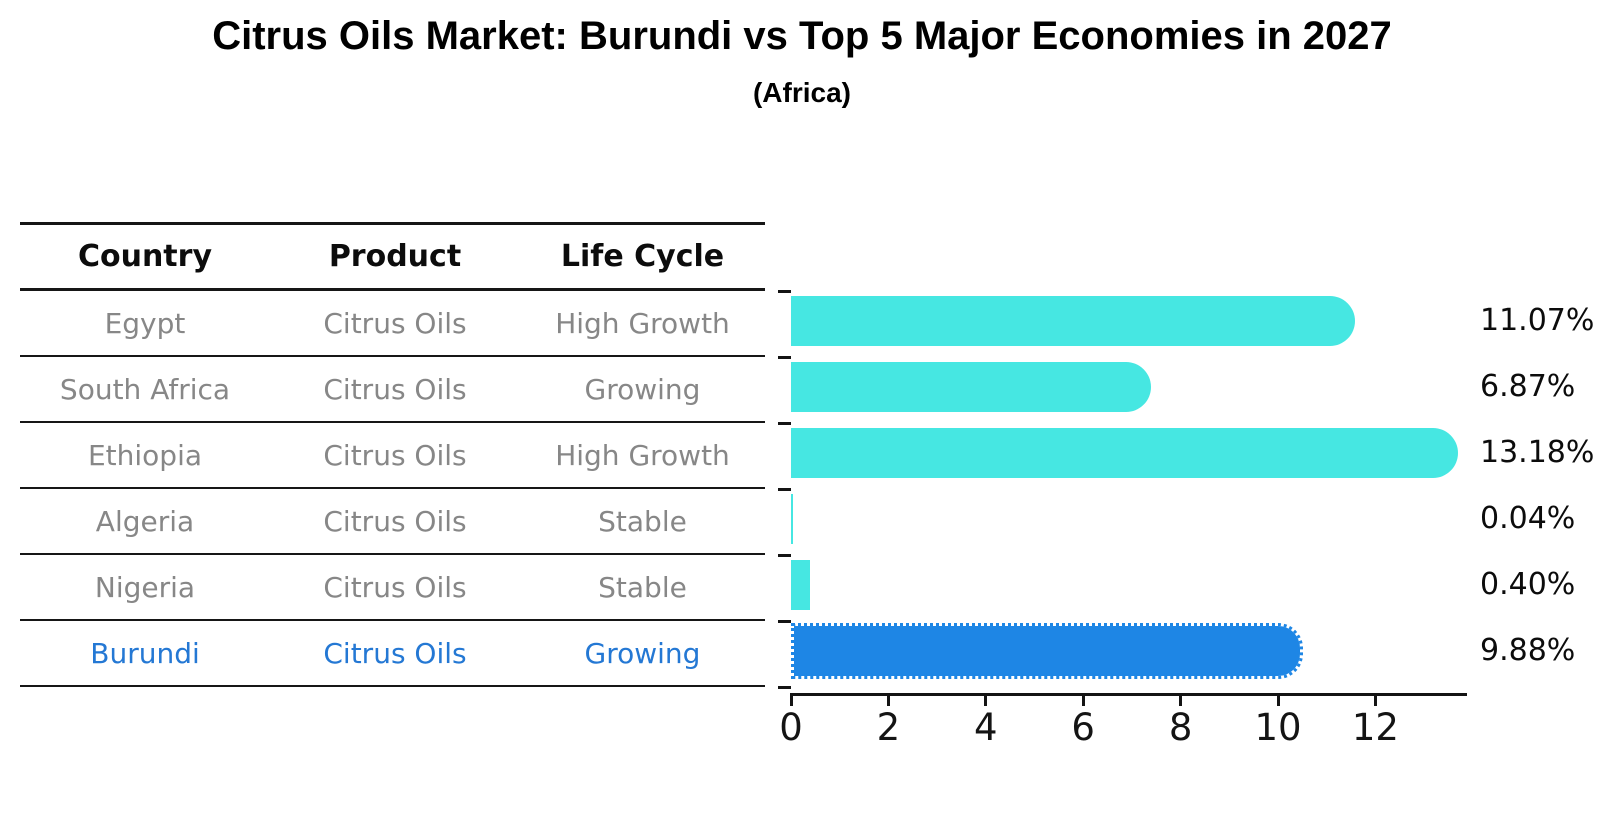 This screenshot has width=1604, height=823. What do you see at coordinates (791, 727) in the screenshot?
I see `x-axis-tick-label: 0` at bounding box center [791, 727].